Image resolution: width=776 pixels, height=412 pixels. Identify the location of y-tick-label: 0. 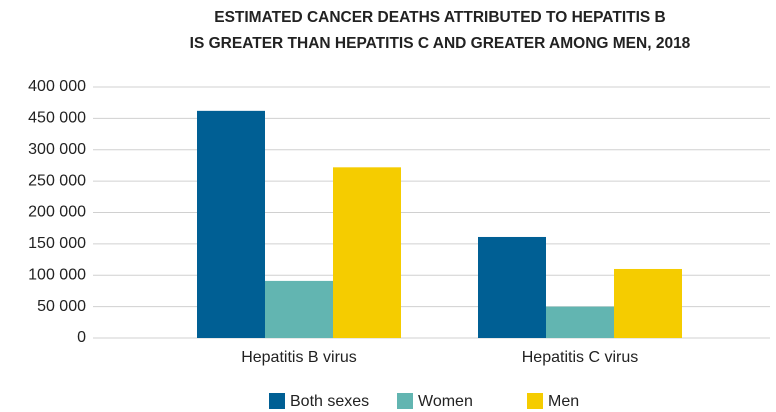
(81, 337).